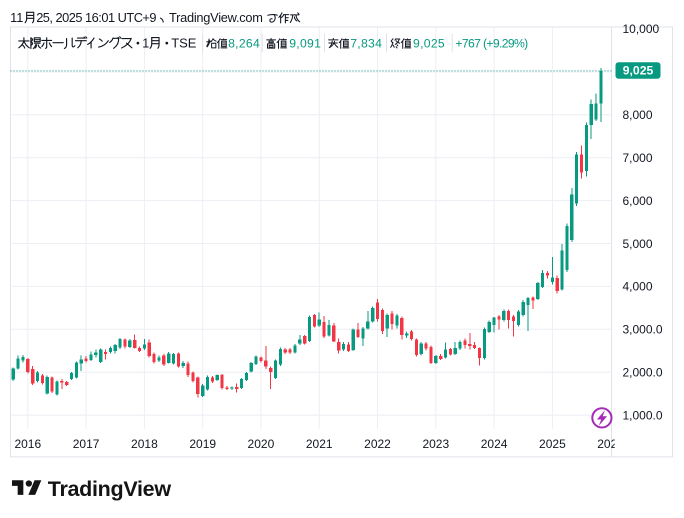  Describe the element at coordinates (491, 43) in the screenshot. I see `svg-text: +767 (+9.29%)` at that location.